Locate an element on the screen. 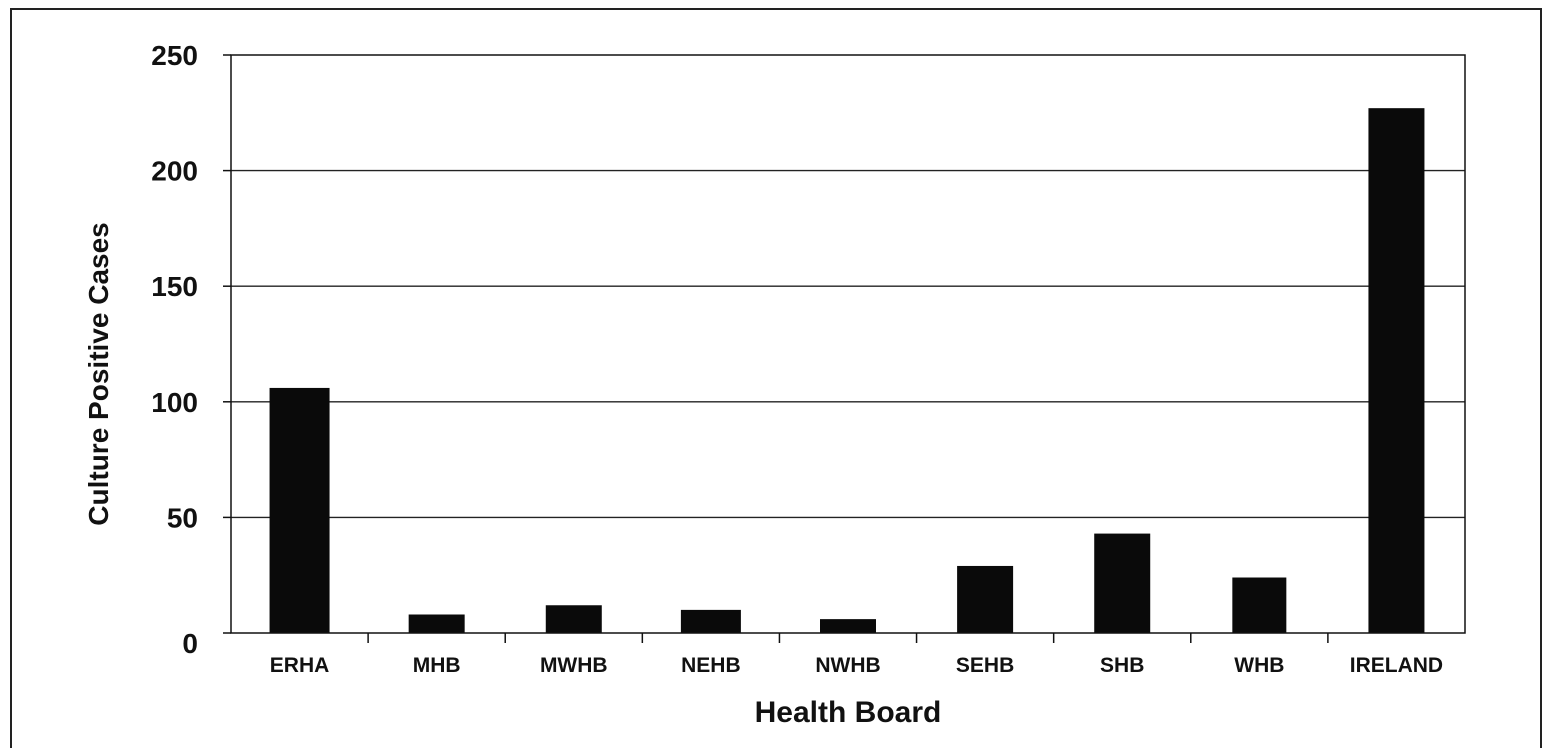  bar-erha is located at coordinates (299, 510).